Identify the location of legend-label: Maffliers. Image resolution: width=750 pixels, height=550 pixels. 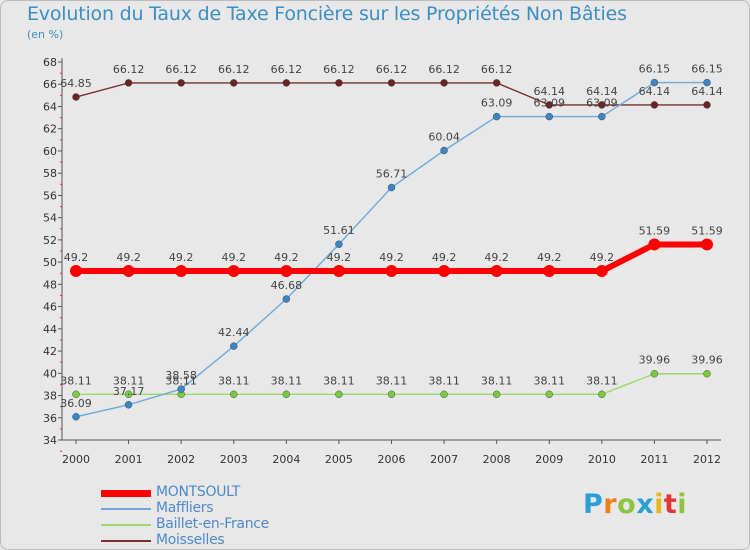
(185, 508).